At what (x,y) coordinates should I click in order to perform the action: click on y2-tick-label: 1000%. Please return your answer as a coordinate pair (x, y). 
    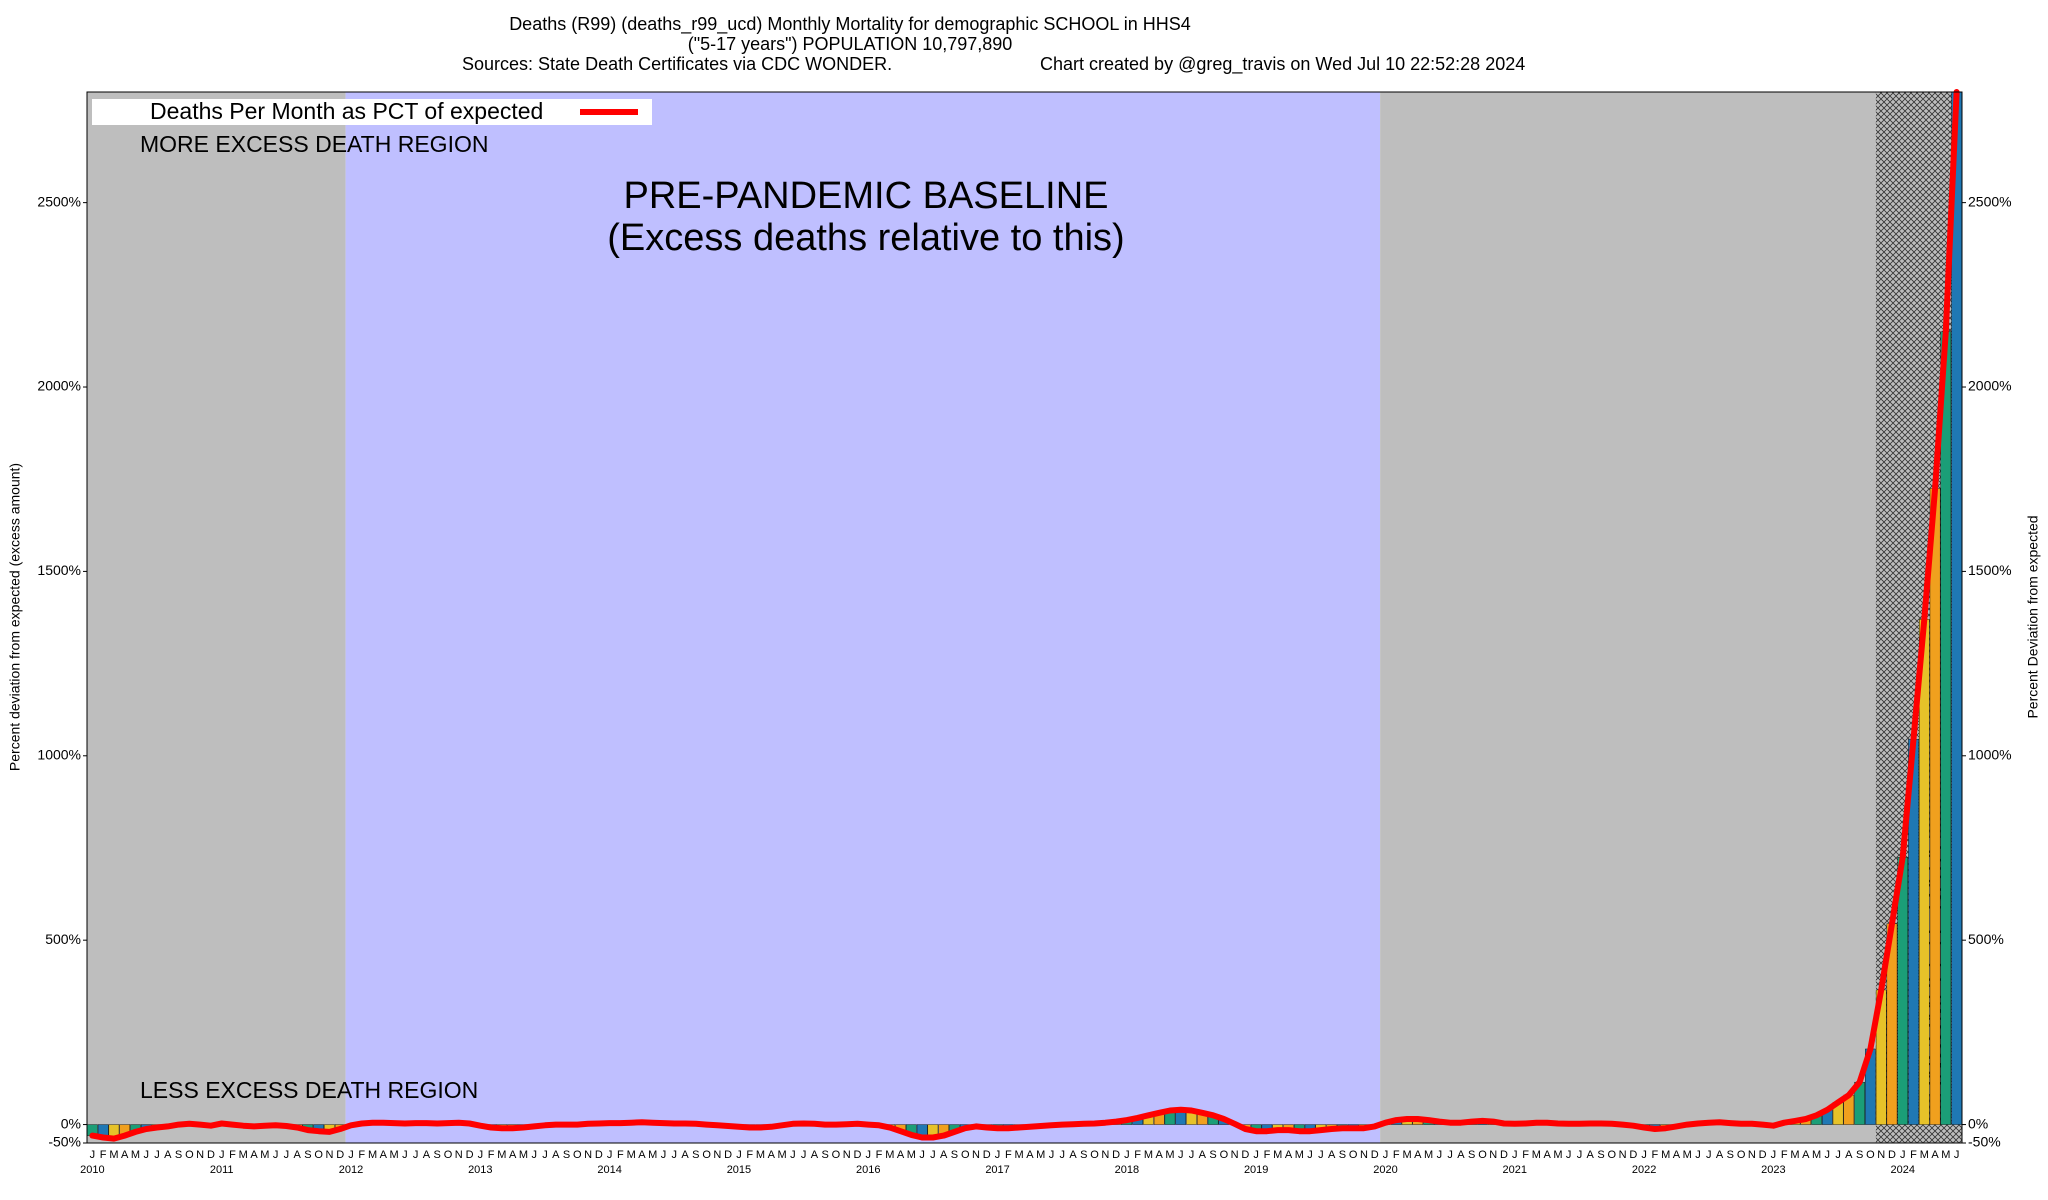
    Looking at the image, I should click on (1990, 754).